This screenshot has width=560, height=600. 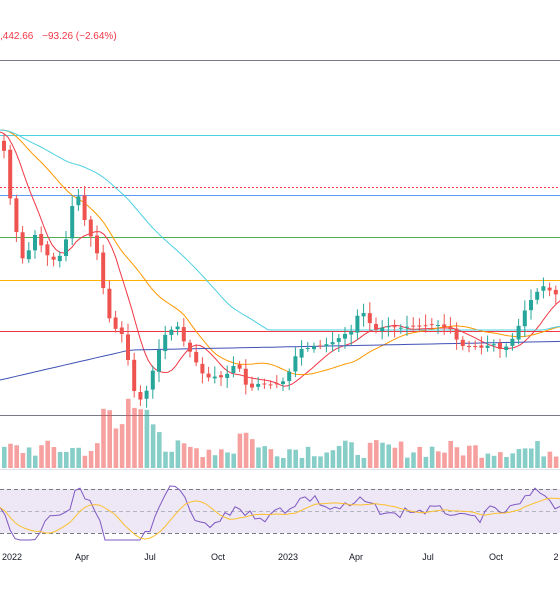 I want to click on rsi-line, so click(x=280, y=513).